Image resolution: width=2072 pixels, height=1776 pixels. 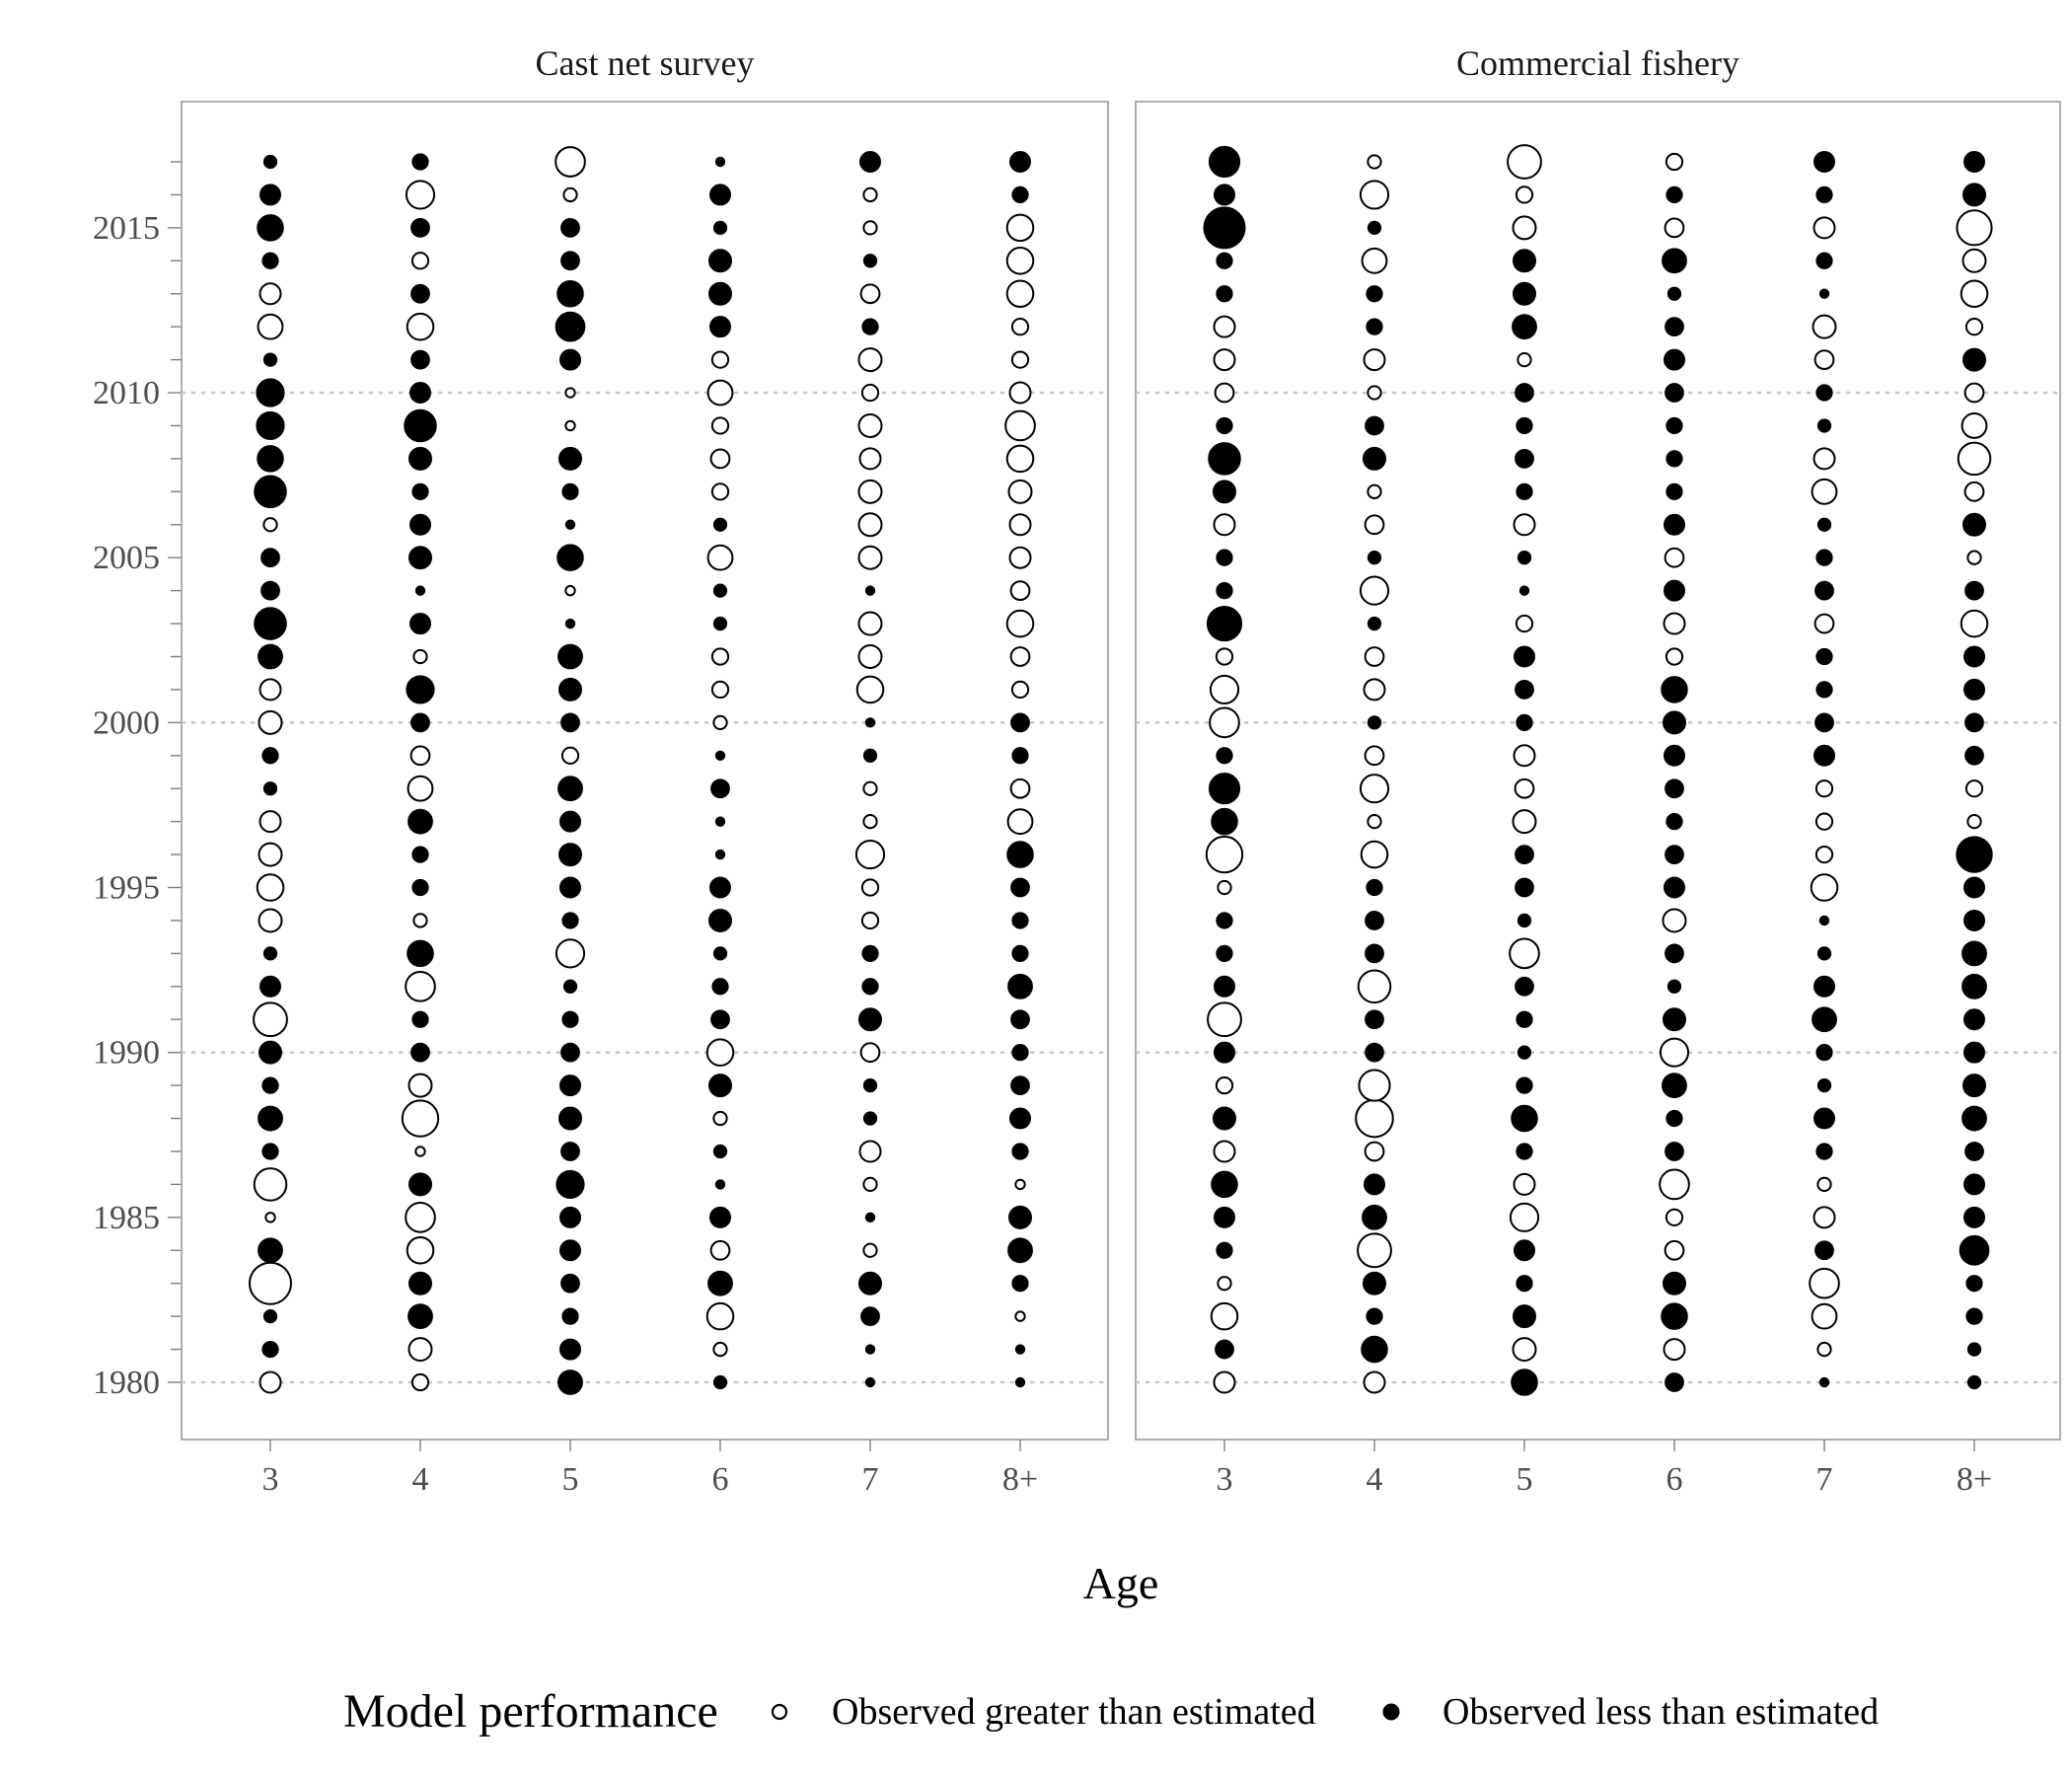 I want to click on y-tick-label: 1985, so click(x=127, y=1218).